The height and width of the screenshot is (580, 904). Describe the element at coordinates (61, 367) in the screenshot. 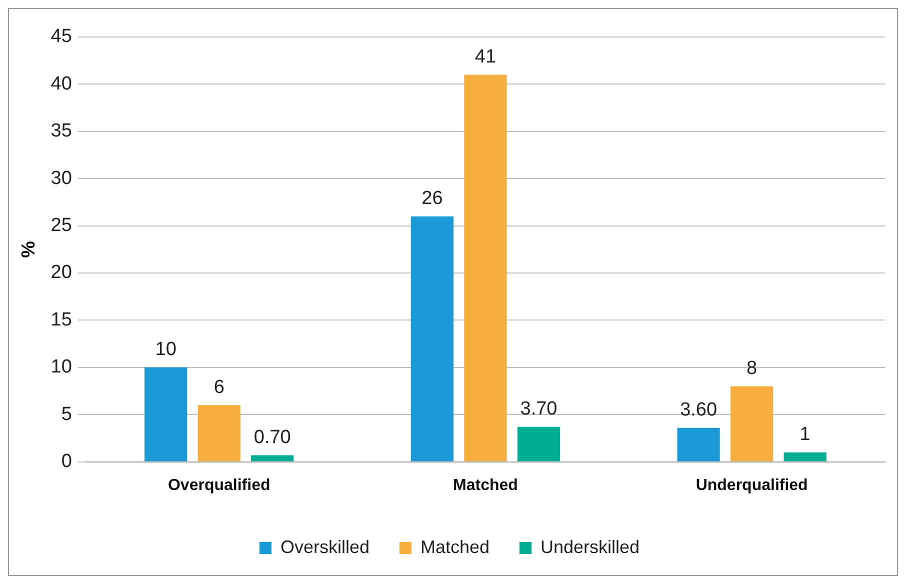

I see `y-tick-label: 10` at that location.